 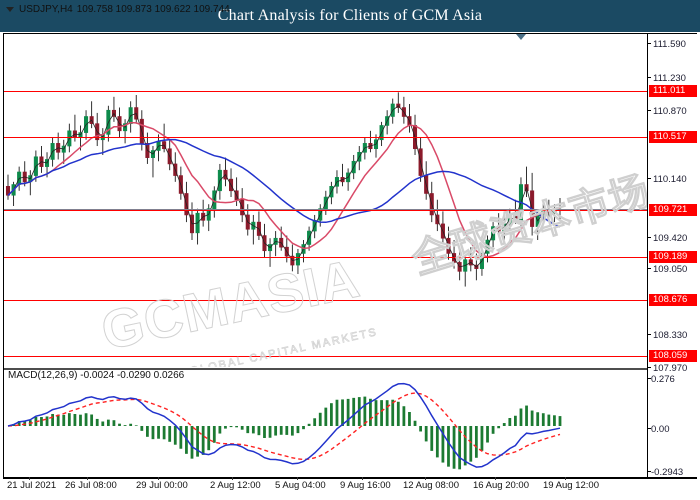 I want to click on window-title-bar: Chart Analysis for Clients of GCM Asia, so click(x=350, y=16).